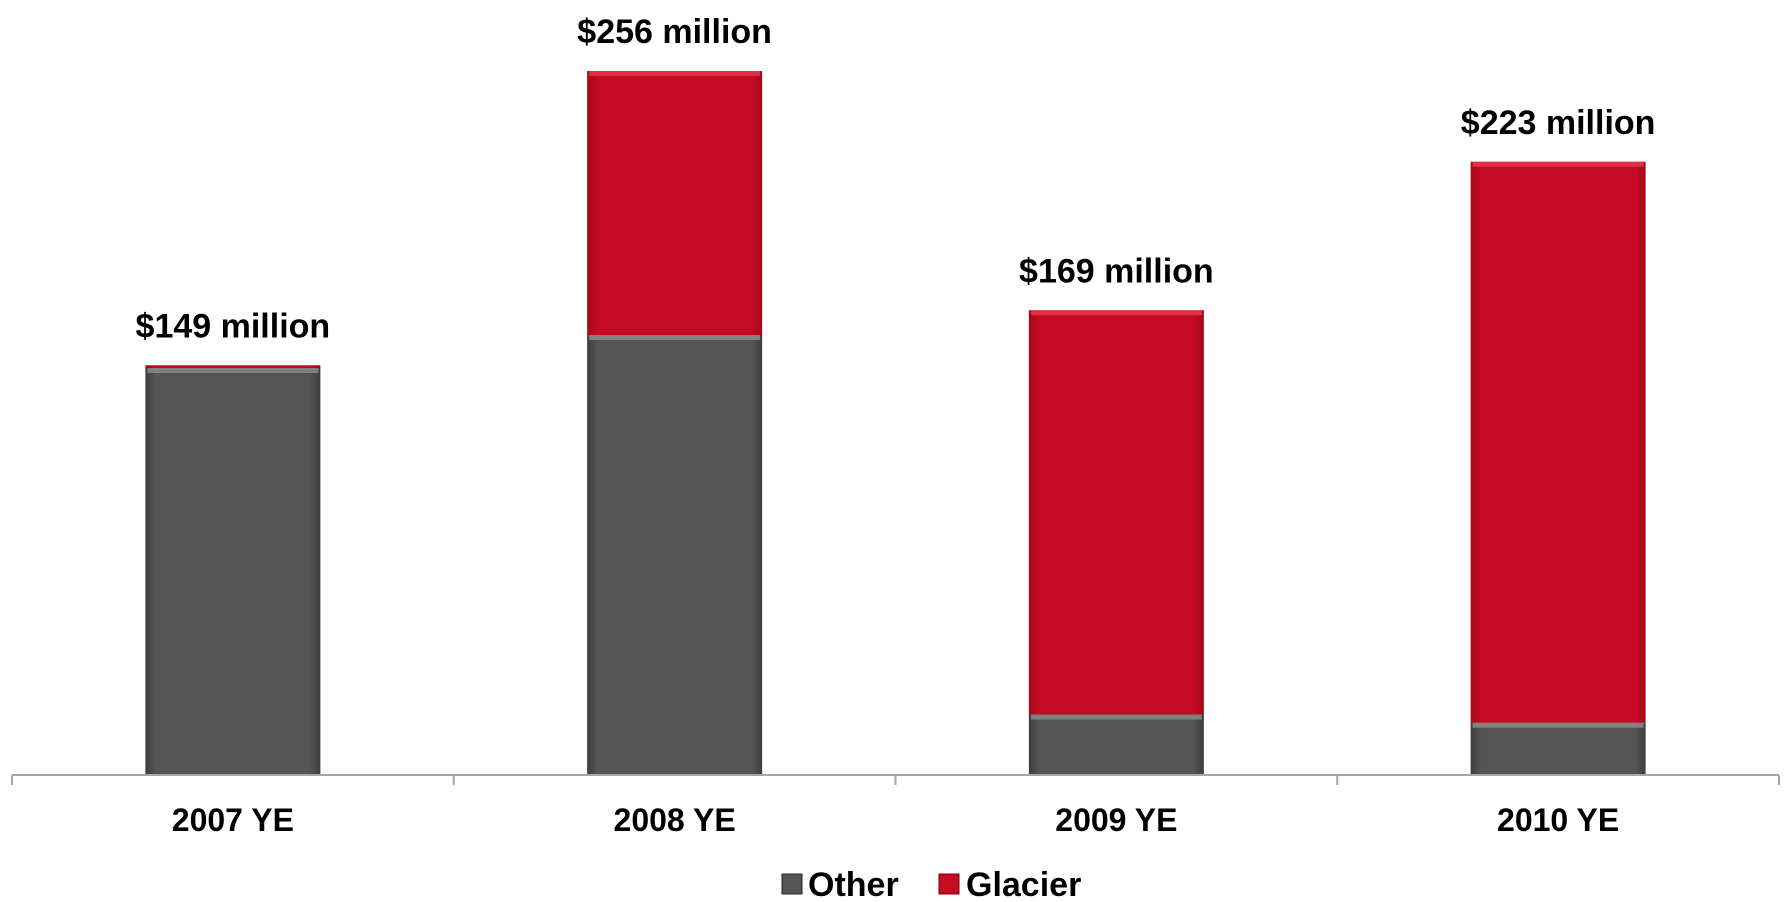 This screenshot has width=1789, height=902. I want to click on legend-swatch-glacier, so click(949, 884).